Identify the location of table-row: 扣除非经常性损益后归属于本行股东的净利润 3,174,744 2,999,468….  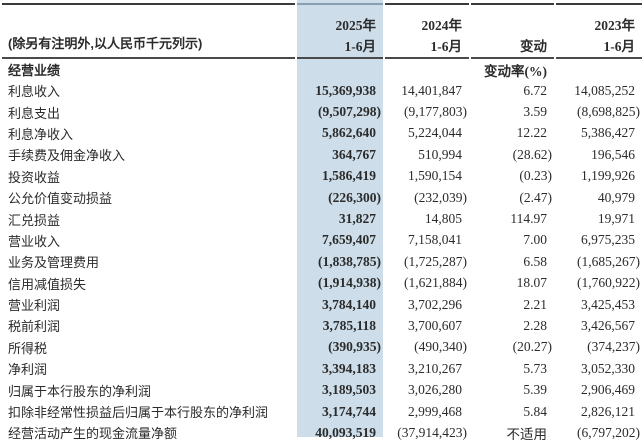
(322, 411).